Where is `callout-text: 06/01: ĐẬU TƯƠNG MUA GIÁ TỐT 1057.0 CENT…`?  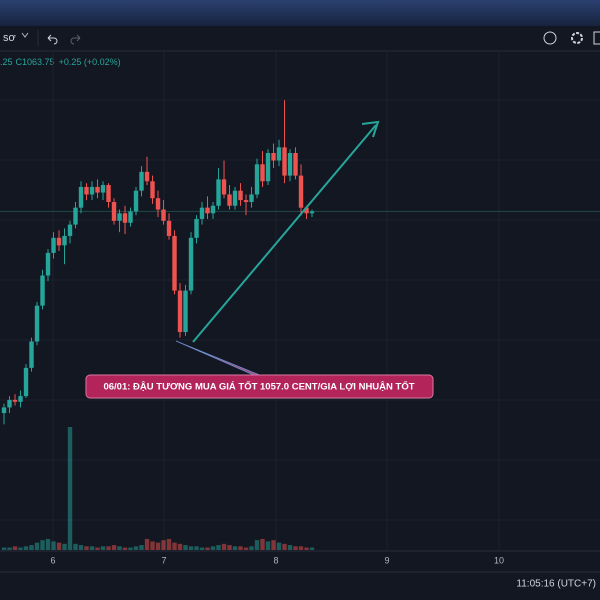 callout-text: 06/01: ĐẬU TƯƠNG MUA GIÁ TỐT 1057.0 CENT… is located at coordinates (258, 387).